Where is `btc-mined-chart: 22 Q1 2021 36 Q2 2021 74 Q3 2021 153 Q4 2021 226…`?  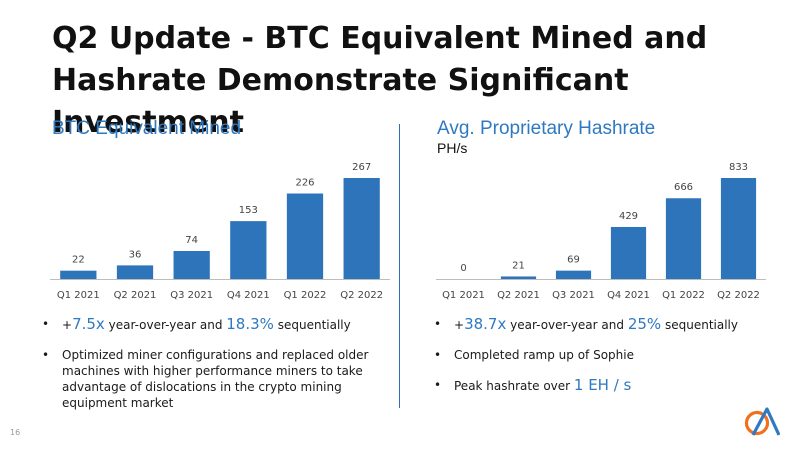
btc-mined-chart: 22 Q1 2021 36 Q2 2021 74 Q3 2021 153 Q4 2021 226… is located at coordinates (220, 231).